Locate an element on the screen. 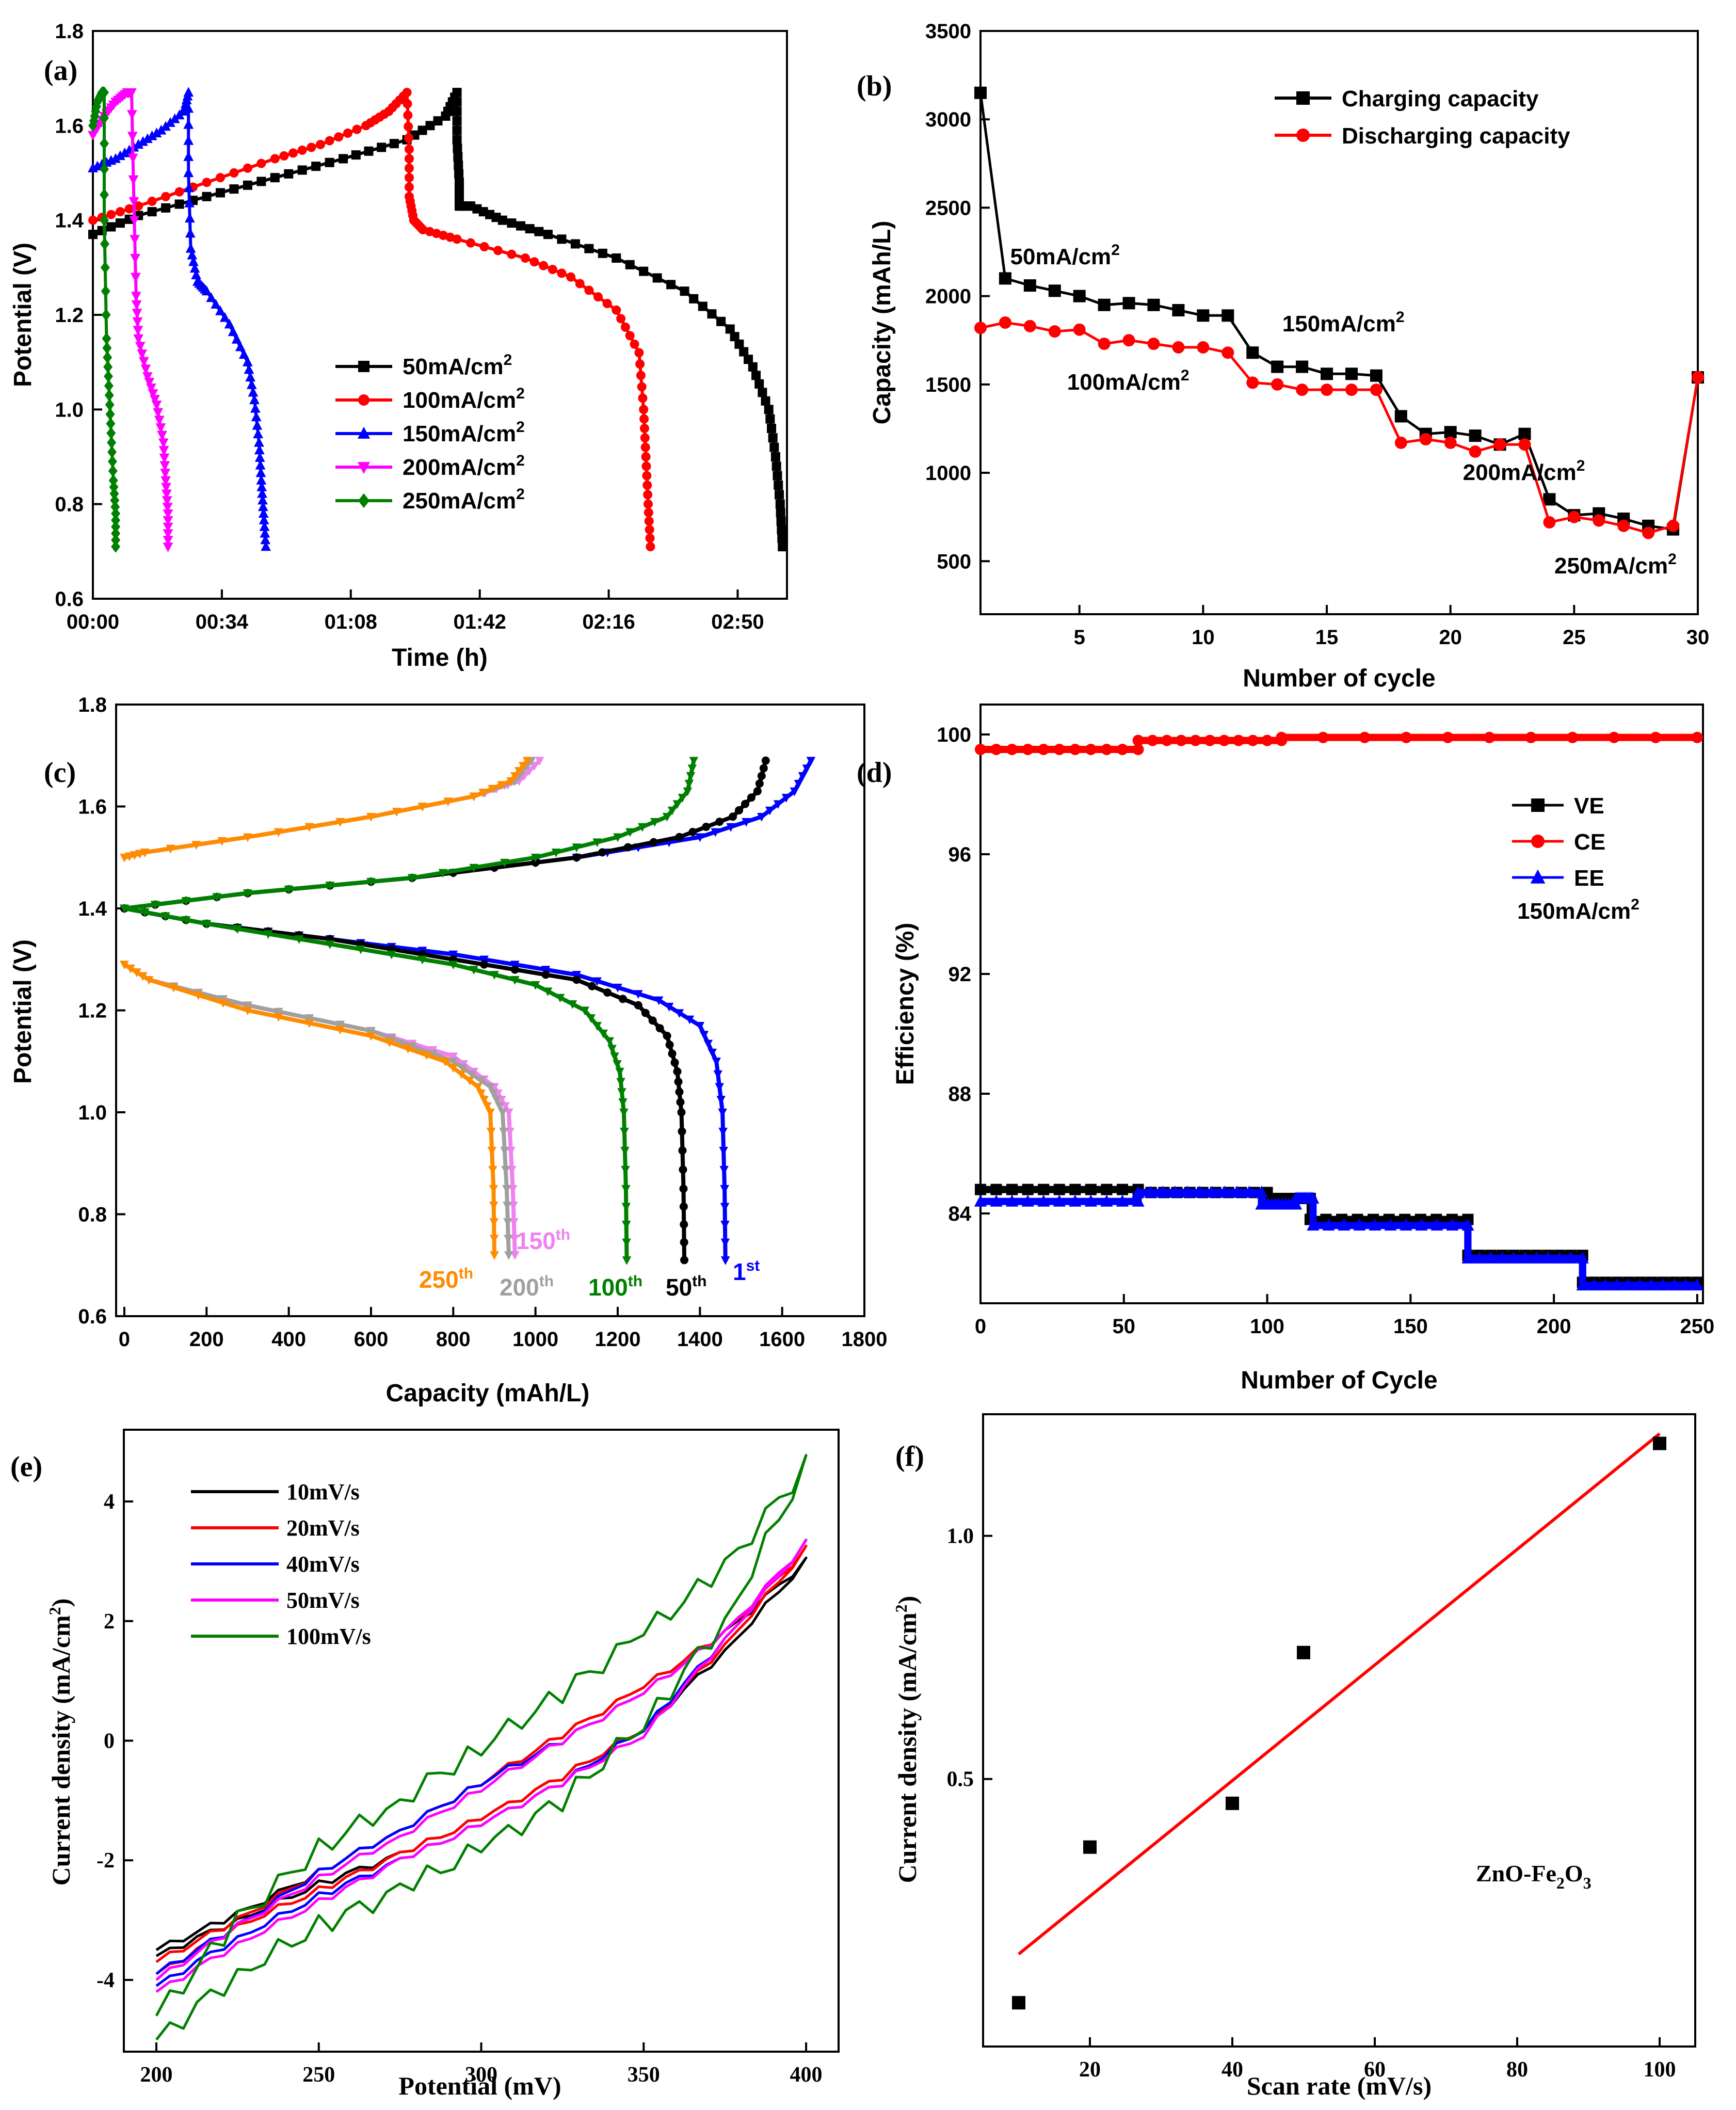 This screenshot has width=1736, height=2110. panel-b-annotation: 150mA/cm2 is located at coordinates (1343, 323).